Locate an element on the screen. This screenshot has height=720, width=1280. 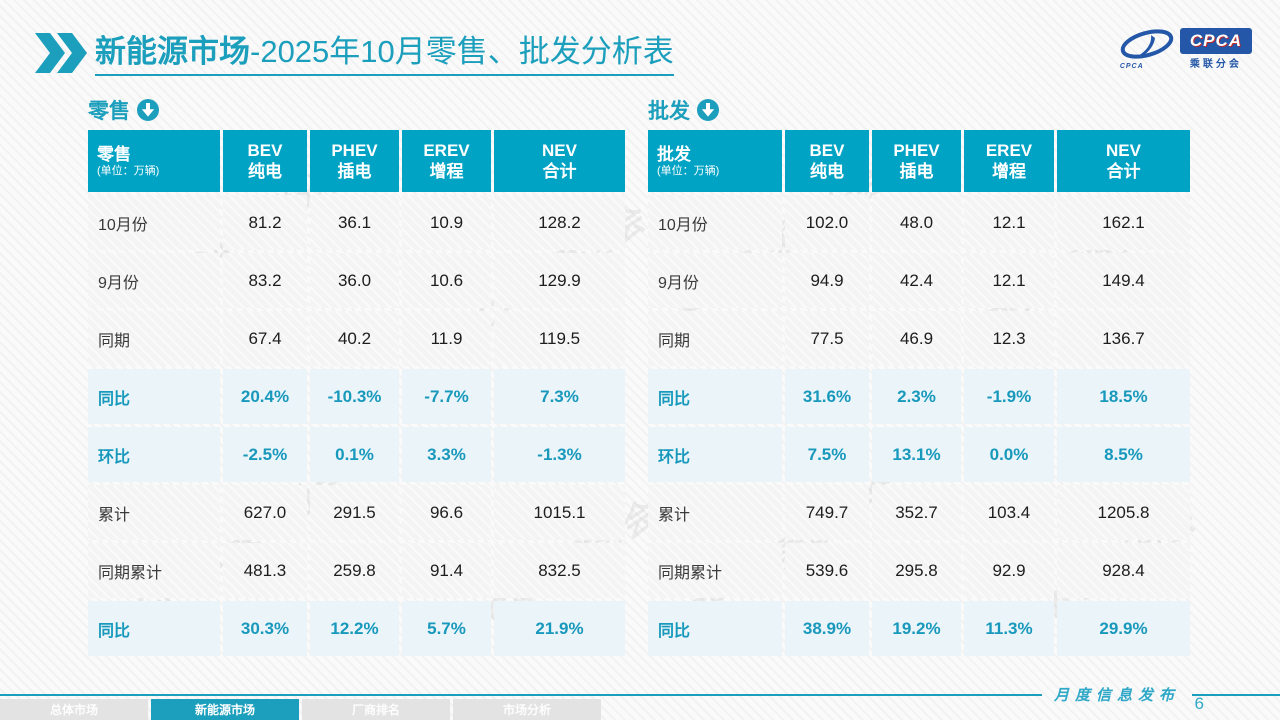
value-cell: 149.4 is located at coordinates (1123, 280).